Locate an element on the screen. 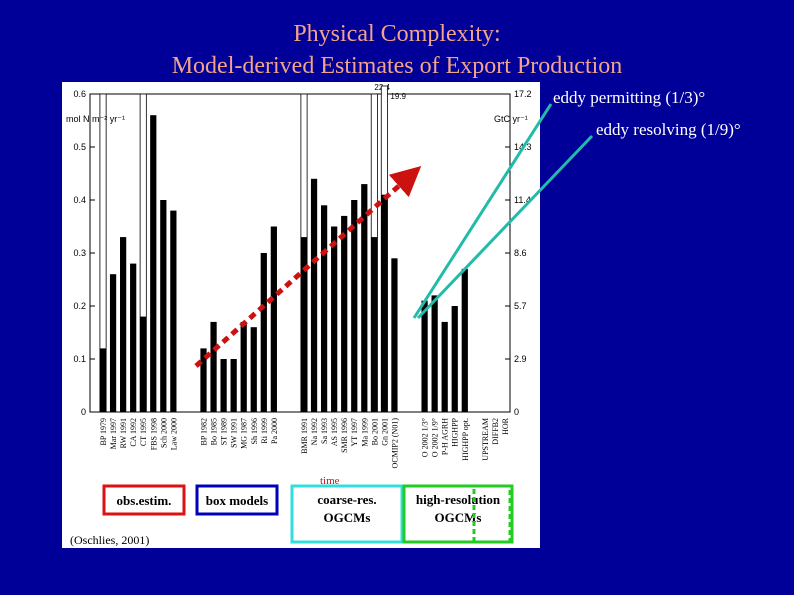  group-label: box models is located at coordinates (237, 500).